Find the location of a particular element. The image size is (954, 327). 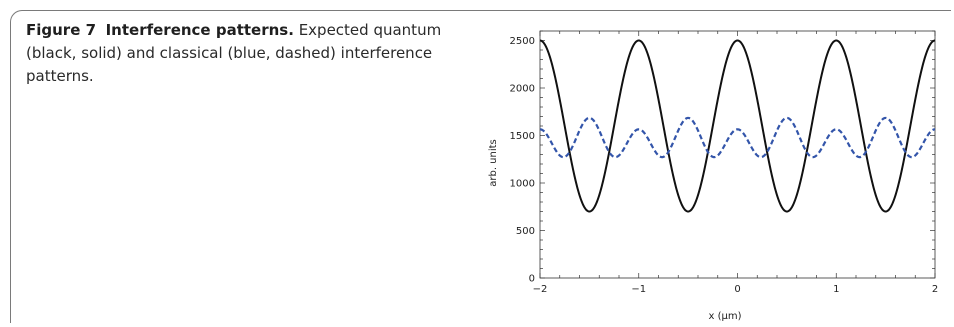

figure-label: Figure 7 is located at coordinates (61, 30).